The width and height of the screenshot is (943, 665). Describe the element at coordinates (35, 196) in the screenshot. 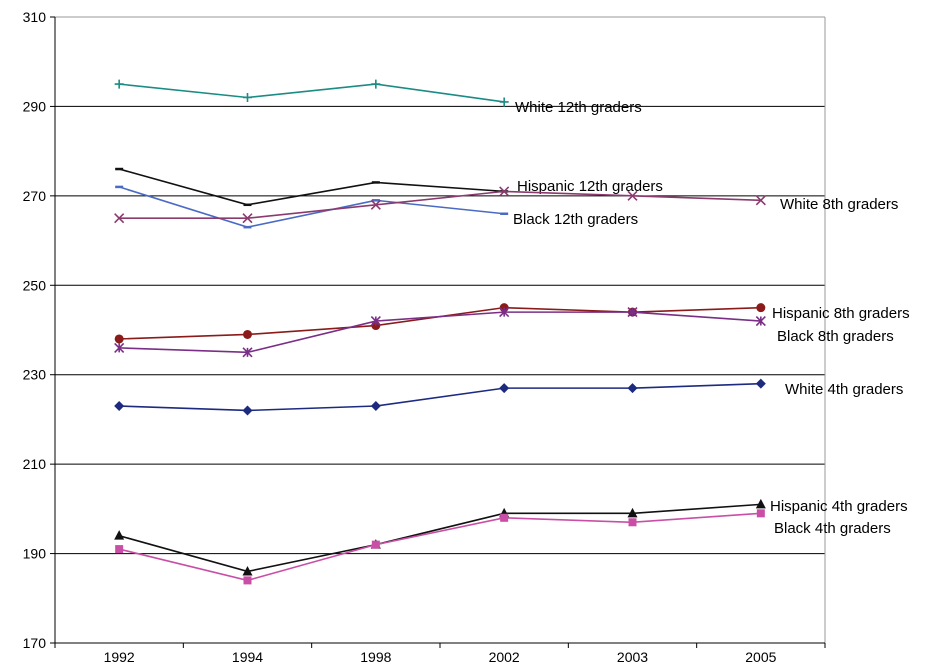

I see `y-tick-label: 270` at that location.